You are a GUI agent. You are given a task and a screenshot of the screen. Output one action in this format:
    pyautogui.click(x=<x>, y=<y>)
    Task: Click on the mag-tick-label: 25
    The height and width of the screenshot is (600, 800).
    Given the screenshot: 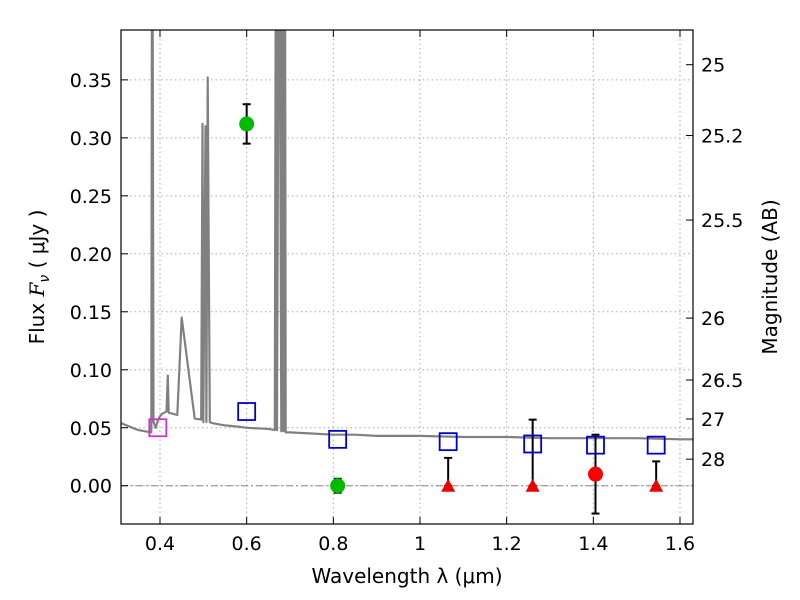 What is the action you would take?
    pyautogui.click(x=713, y=66)
    